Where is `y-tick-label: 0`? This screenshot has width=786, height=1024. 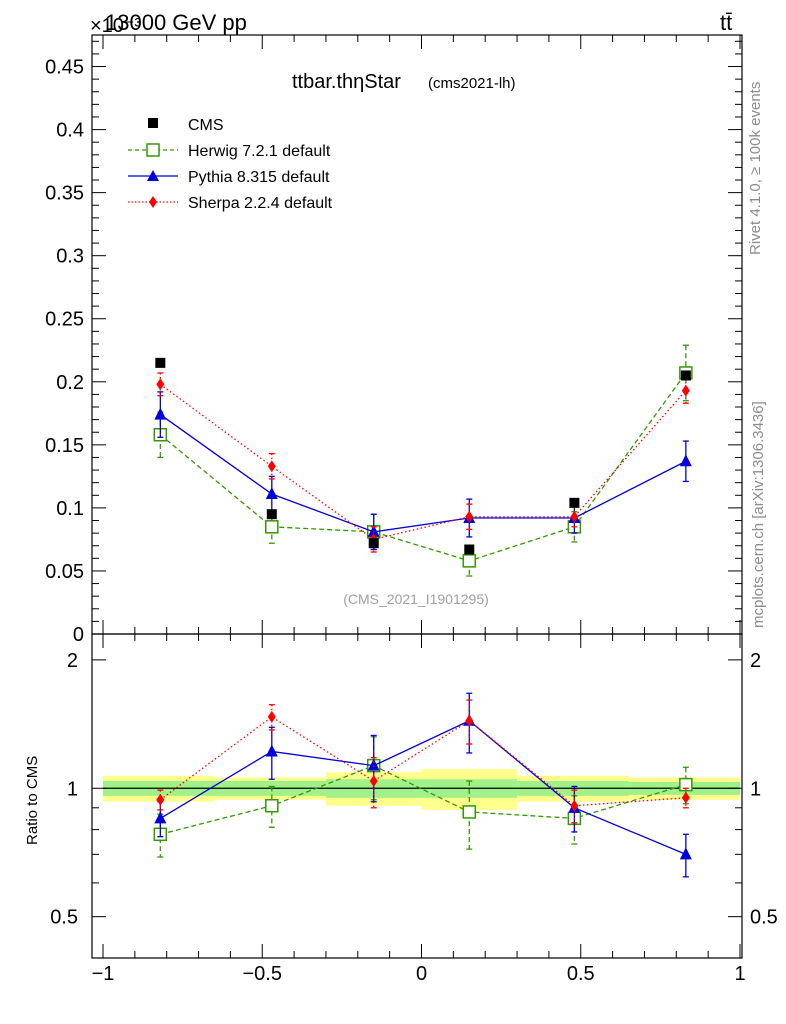
y-tick-label: 0 is located at coordinates (78, 635).